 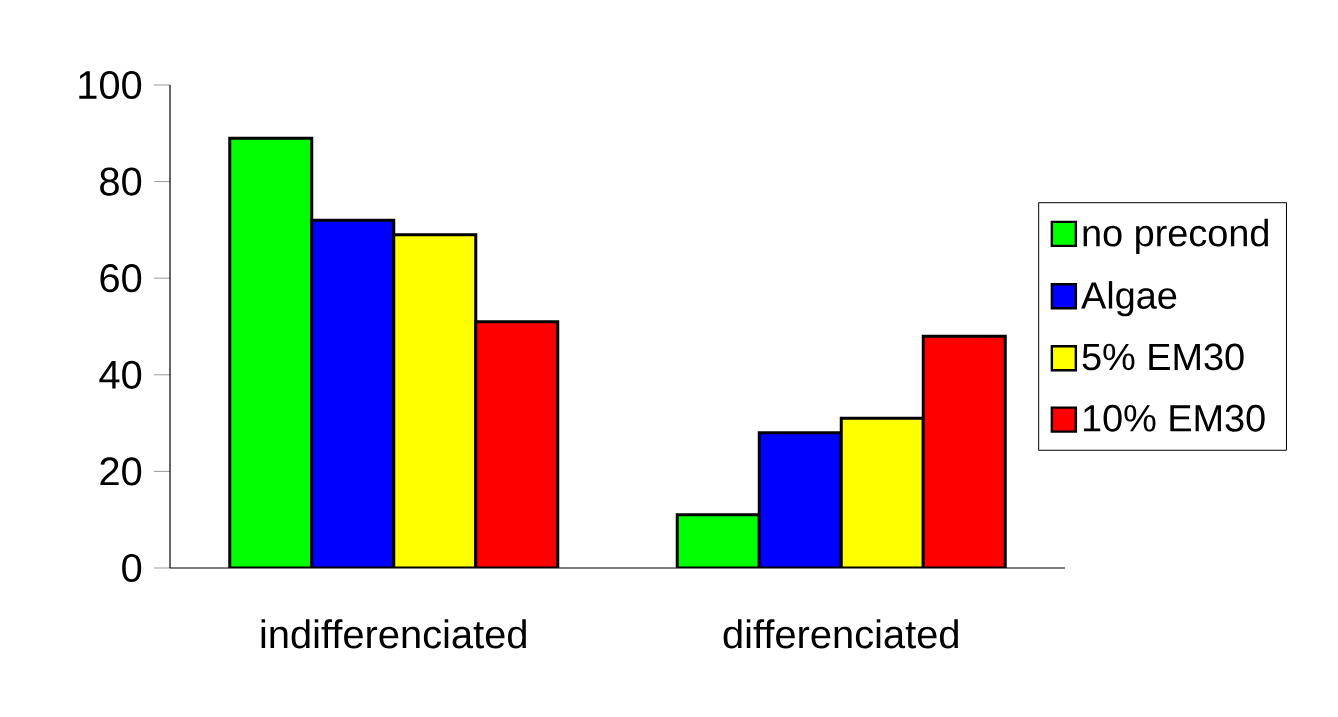 What do you see at coordinates (393, 634) in the screenshot?
I see `x-tick-label: indifferenciated` at bounding box center [393, 634].